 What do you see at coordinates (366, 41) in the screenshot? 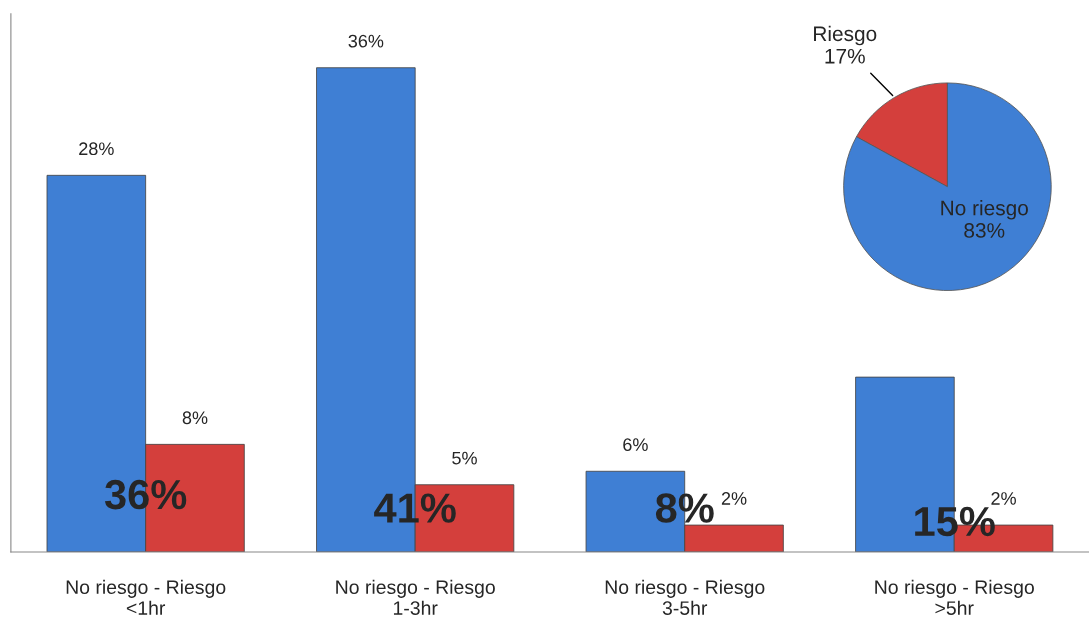
I see `data-label: 36%` at bounding box center [366, 41].